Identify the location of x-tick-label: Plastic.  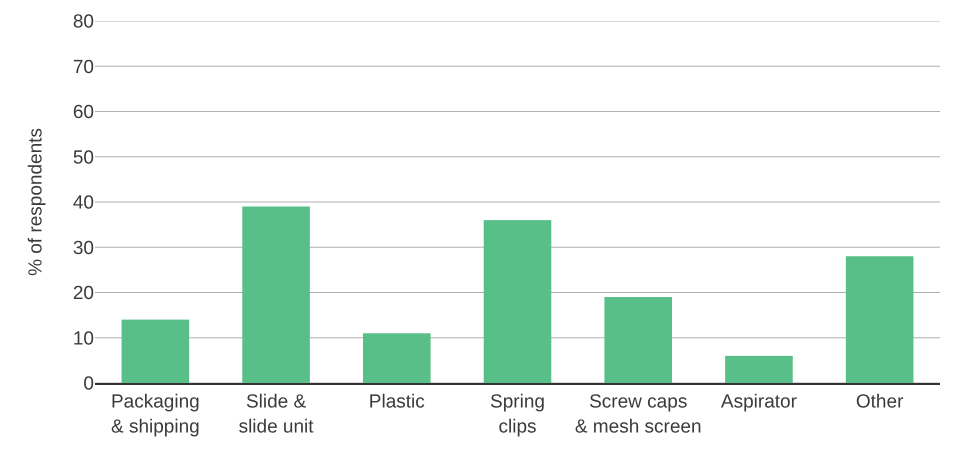
(396, 402).